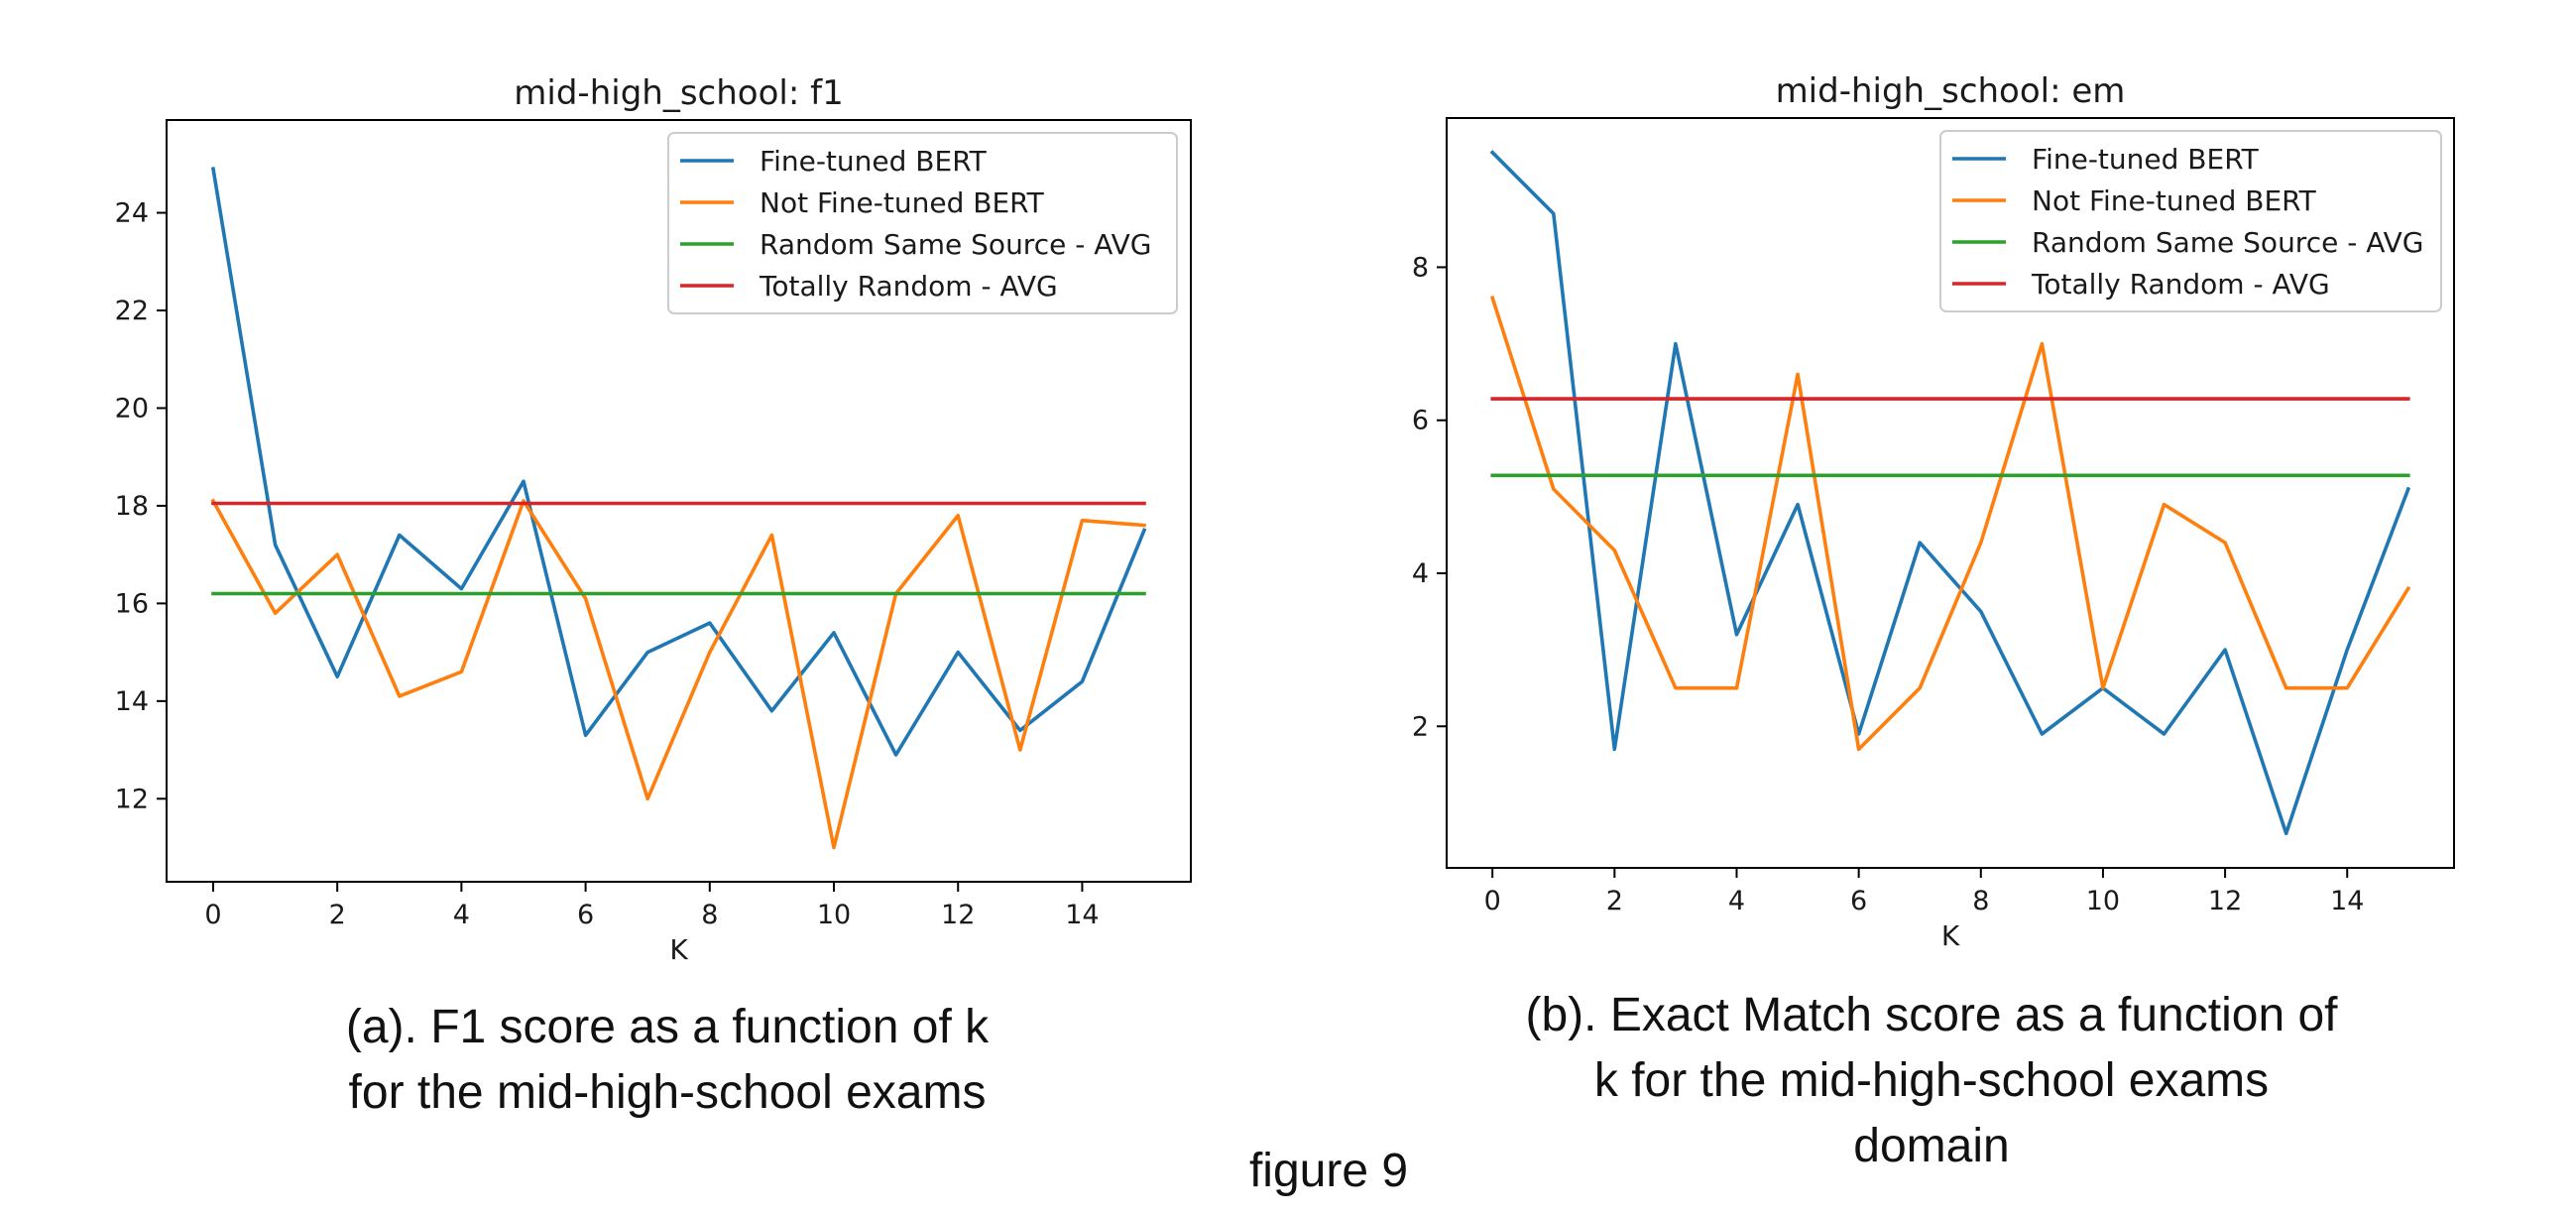 The width and height of the screenshot is (2576, 1218). What do you see at coordinates (902, 203) in the screenshot?
I see `chart-0-legend-label-not-fine-tuned-bert: Not Fine-tuned BERT` at bounding box center [902, 203].